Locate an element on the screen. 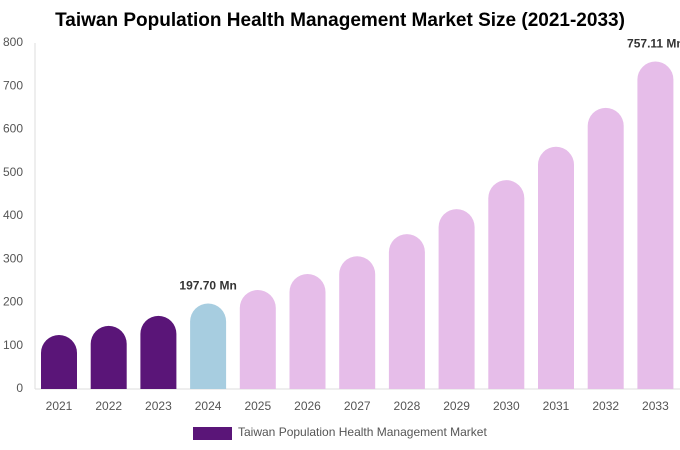 Image resolution: width=680 pixels, height=450 pixels. x-tick-label: 2026 is located at coordinates (307, 406).